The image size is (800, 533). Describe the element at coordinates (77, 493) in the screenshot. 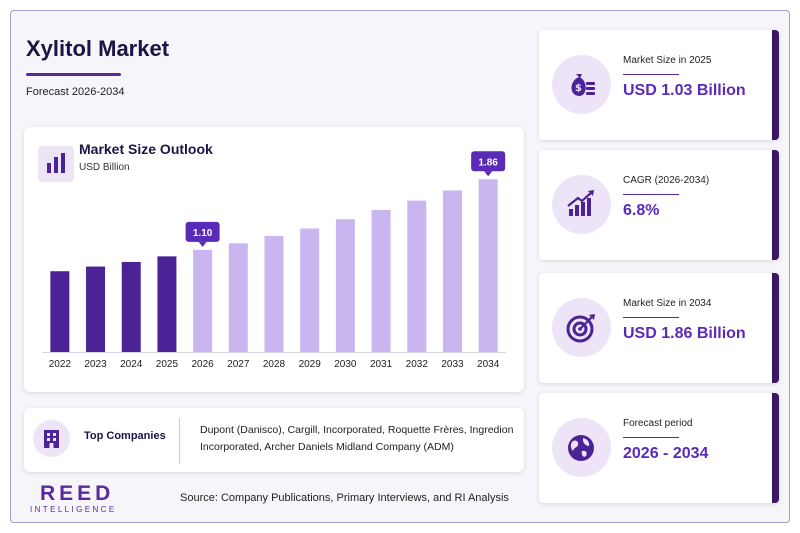

I see `brand-logo: REED` at that location.